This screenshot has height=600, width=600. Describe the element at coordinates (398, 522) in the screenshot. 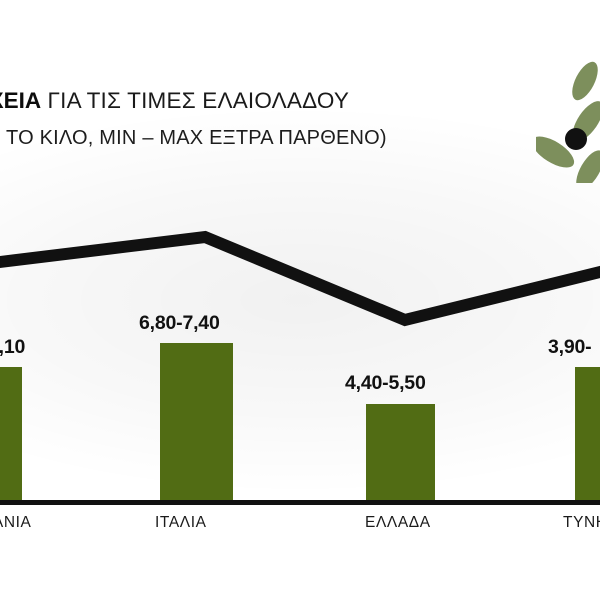

I see `category-label-ΕΛΛΑΔΑ: ΕΛΛΑΔΑ` at that location.